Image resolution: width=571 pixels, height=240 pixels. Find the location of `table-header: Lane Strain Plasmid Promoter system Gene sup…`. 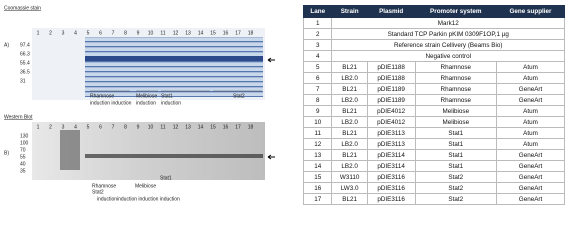

table-header: Lane Strain Plasmid Promoter system Gene sup… is located at coordinates (433, 11).